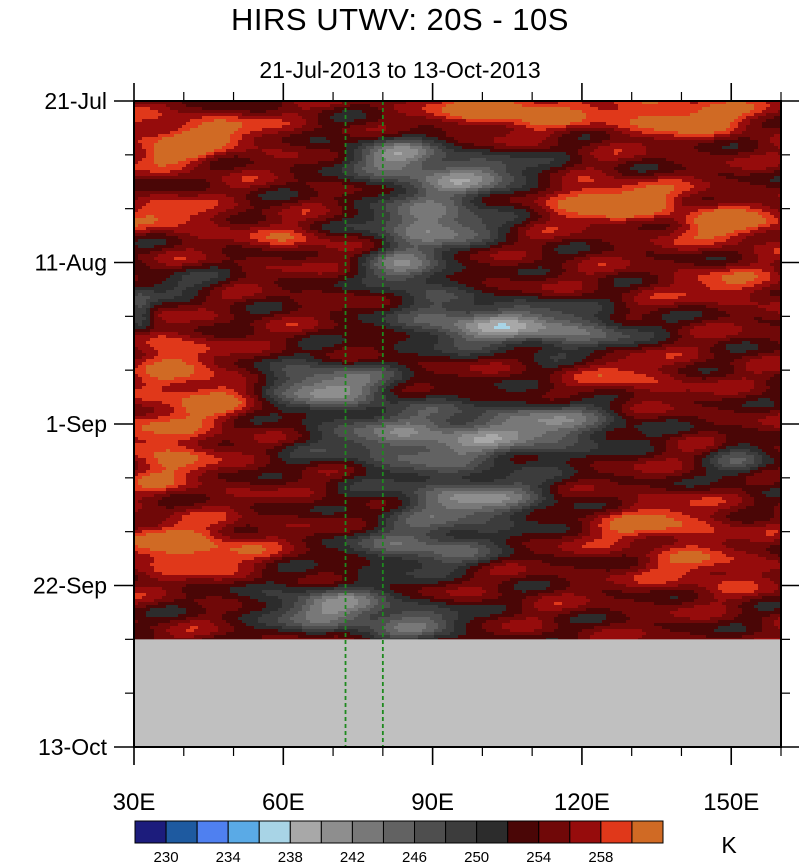  What do you see at coordinates (290, 856) in the screenshot?
I see `colorbar-label: 238` at bounding box center [290, 856].